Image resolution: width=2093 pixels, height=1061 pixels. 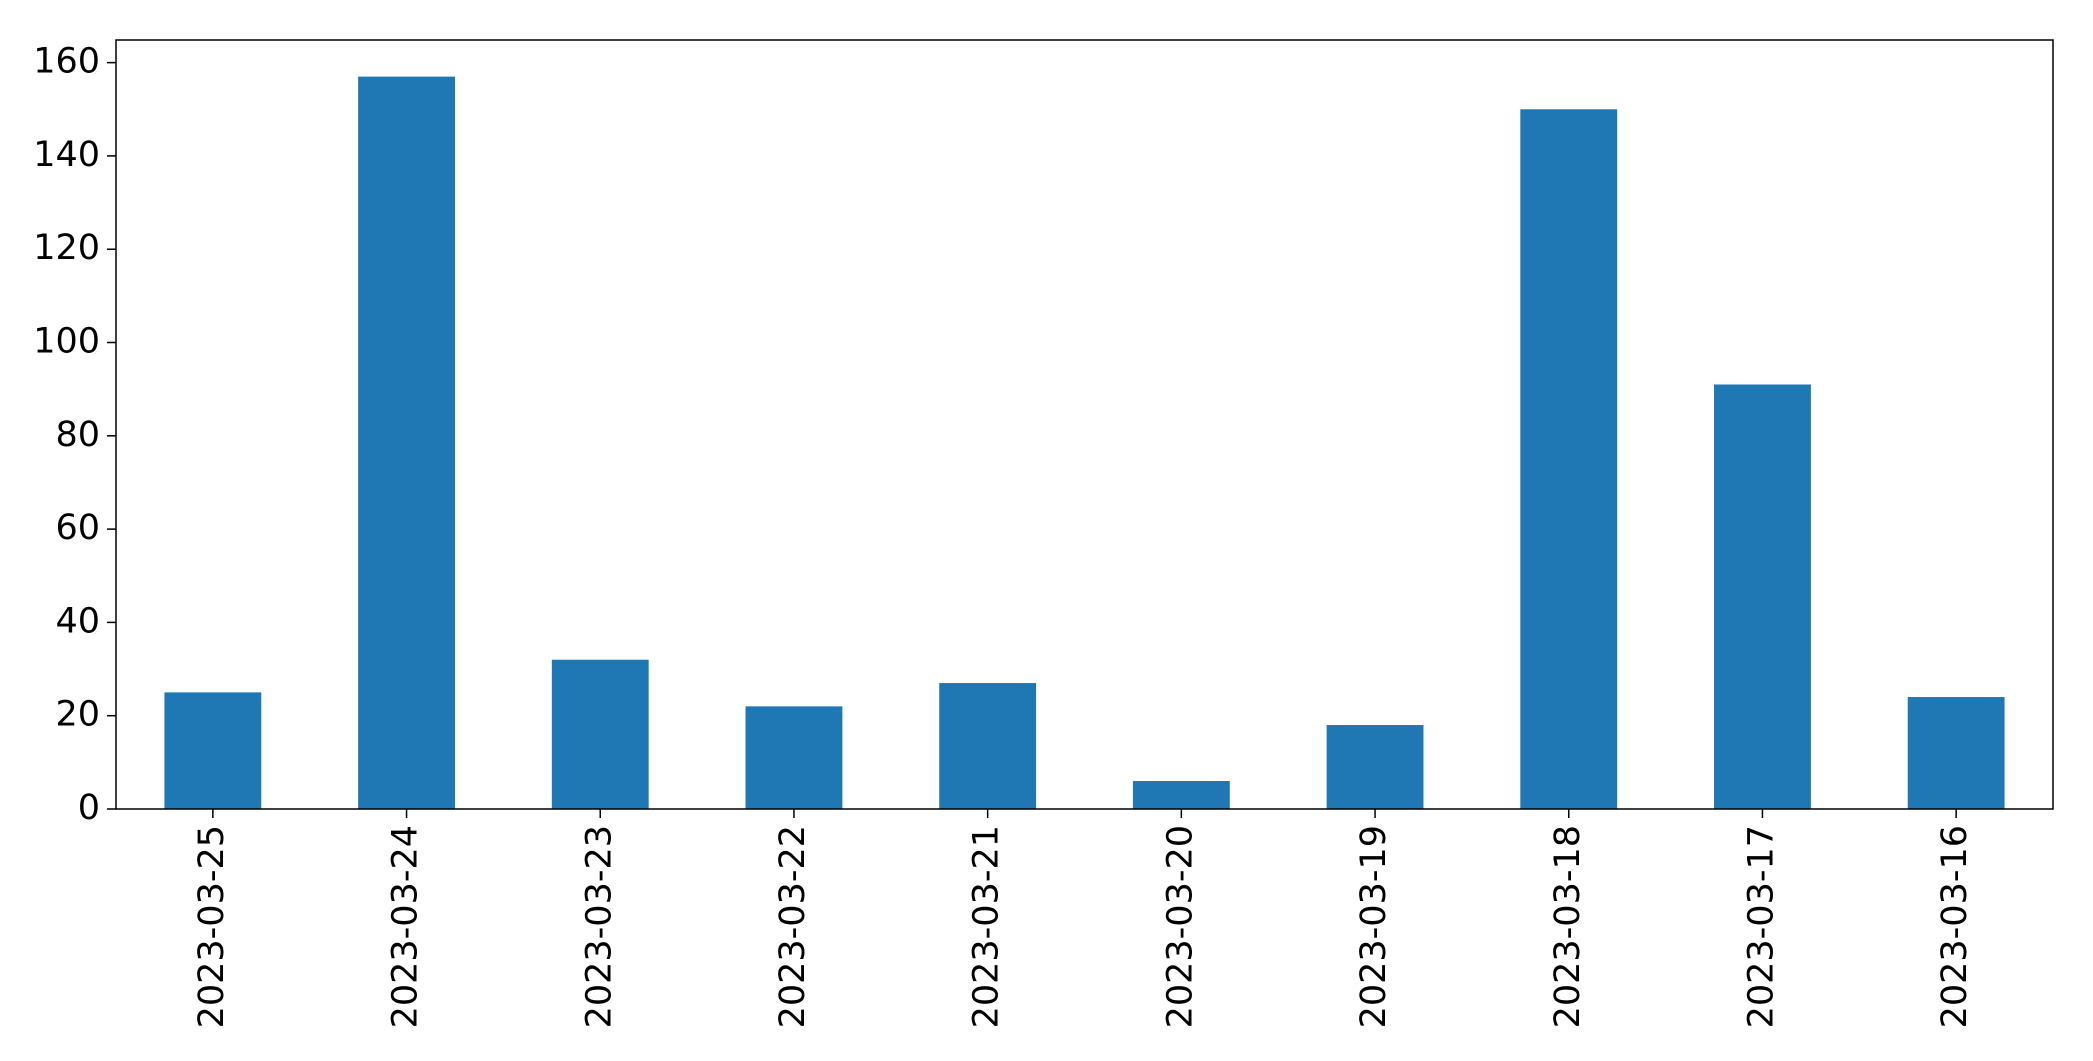 I want to click on x-tick-label: 2023-03-21, so click(x=987, y=926).